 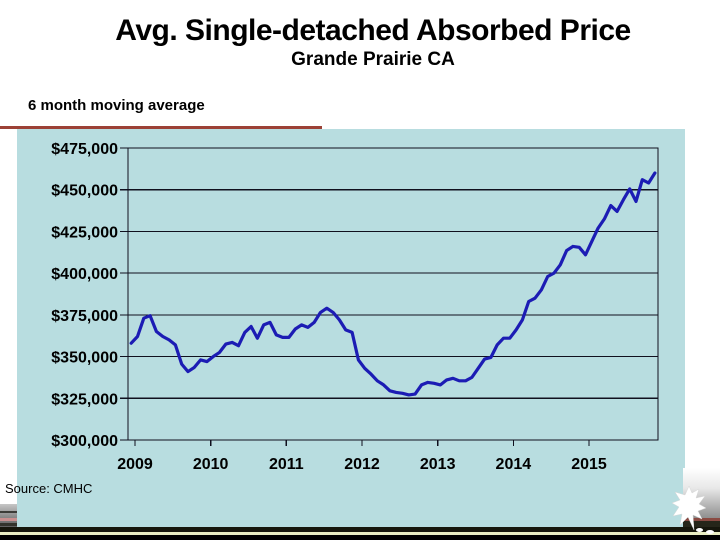 What do you see at coordinates (161, 127) in the screenshot?
I see `note-underline-rule` at bounding box center [161, 127].